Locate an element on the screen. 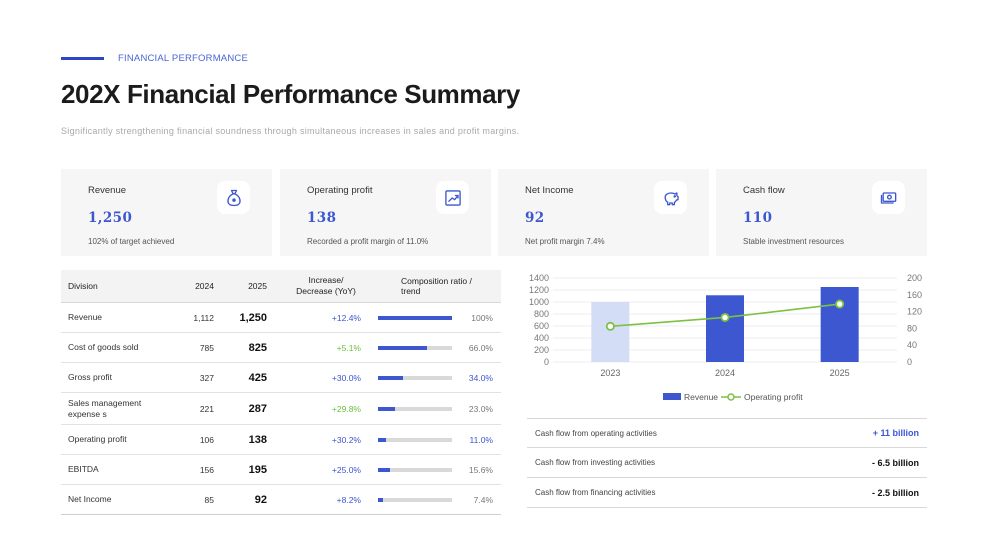 The image size is (988, 556). kpi-value: 92 is located at coordinates (535, 218).